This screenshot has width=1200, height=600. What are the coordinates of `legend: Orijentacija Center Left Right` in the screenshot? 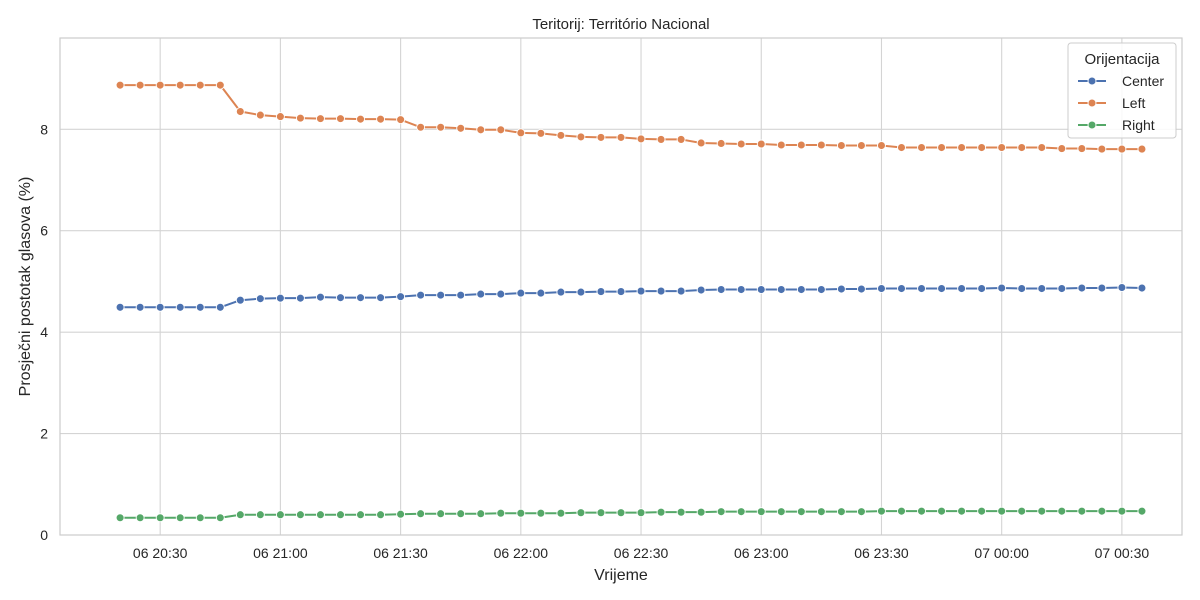 It's located at (1122, 90).